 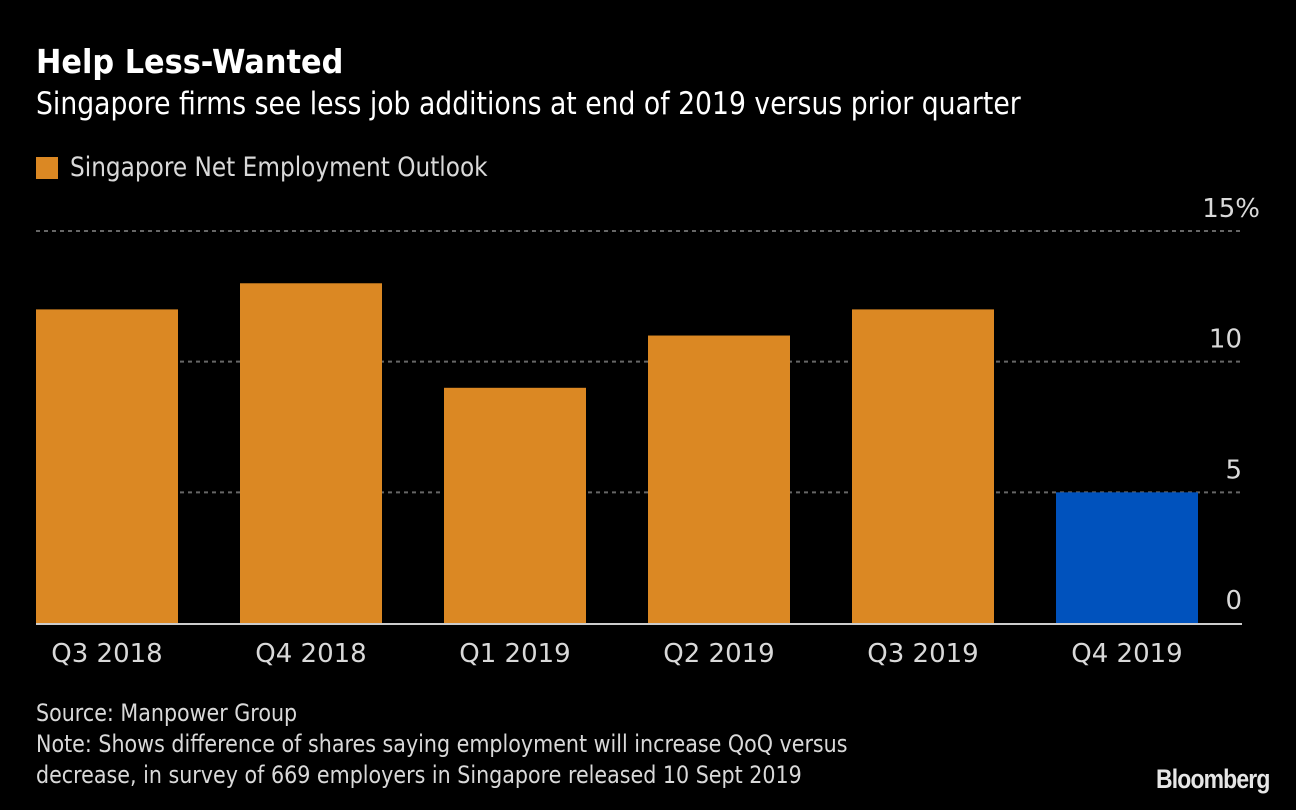 What do you see at coordinates (310, 654) in the screenshot?
I see `x-tick-label: Q4 2018` at bounding box center [310, 654].